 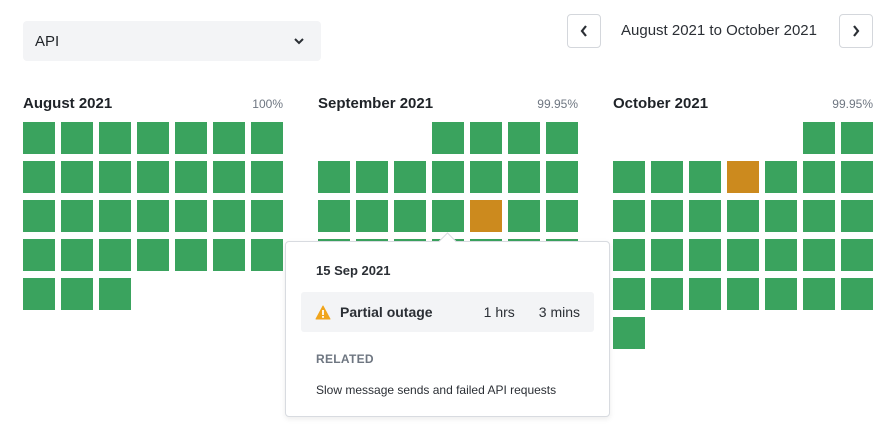 I want to click on month-title: September 2021, so click(x=376, y=103).